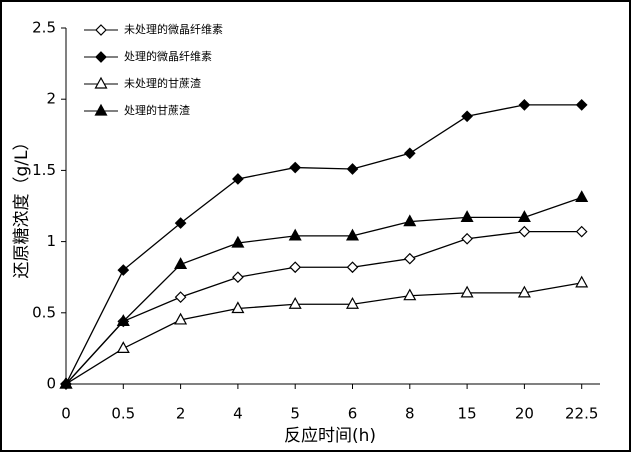 The height and width of the screenshot is (452, 631). Describe the element at coordinates (353, 414) in the screenshot. I see `x-tick-label: 6` at that location.